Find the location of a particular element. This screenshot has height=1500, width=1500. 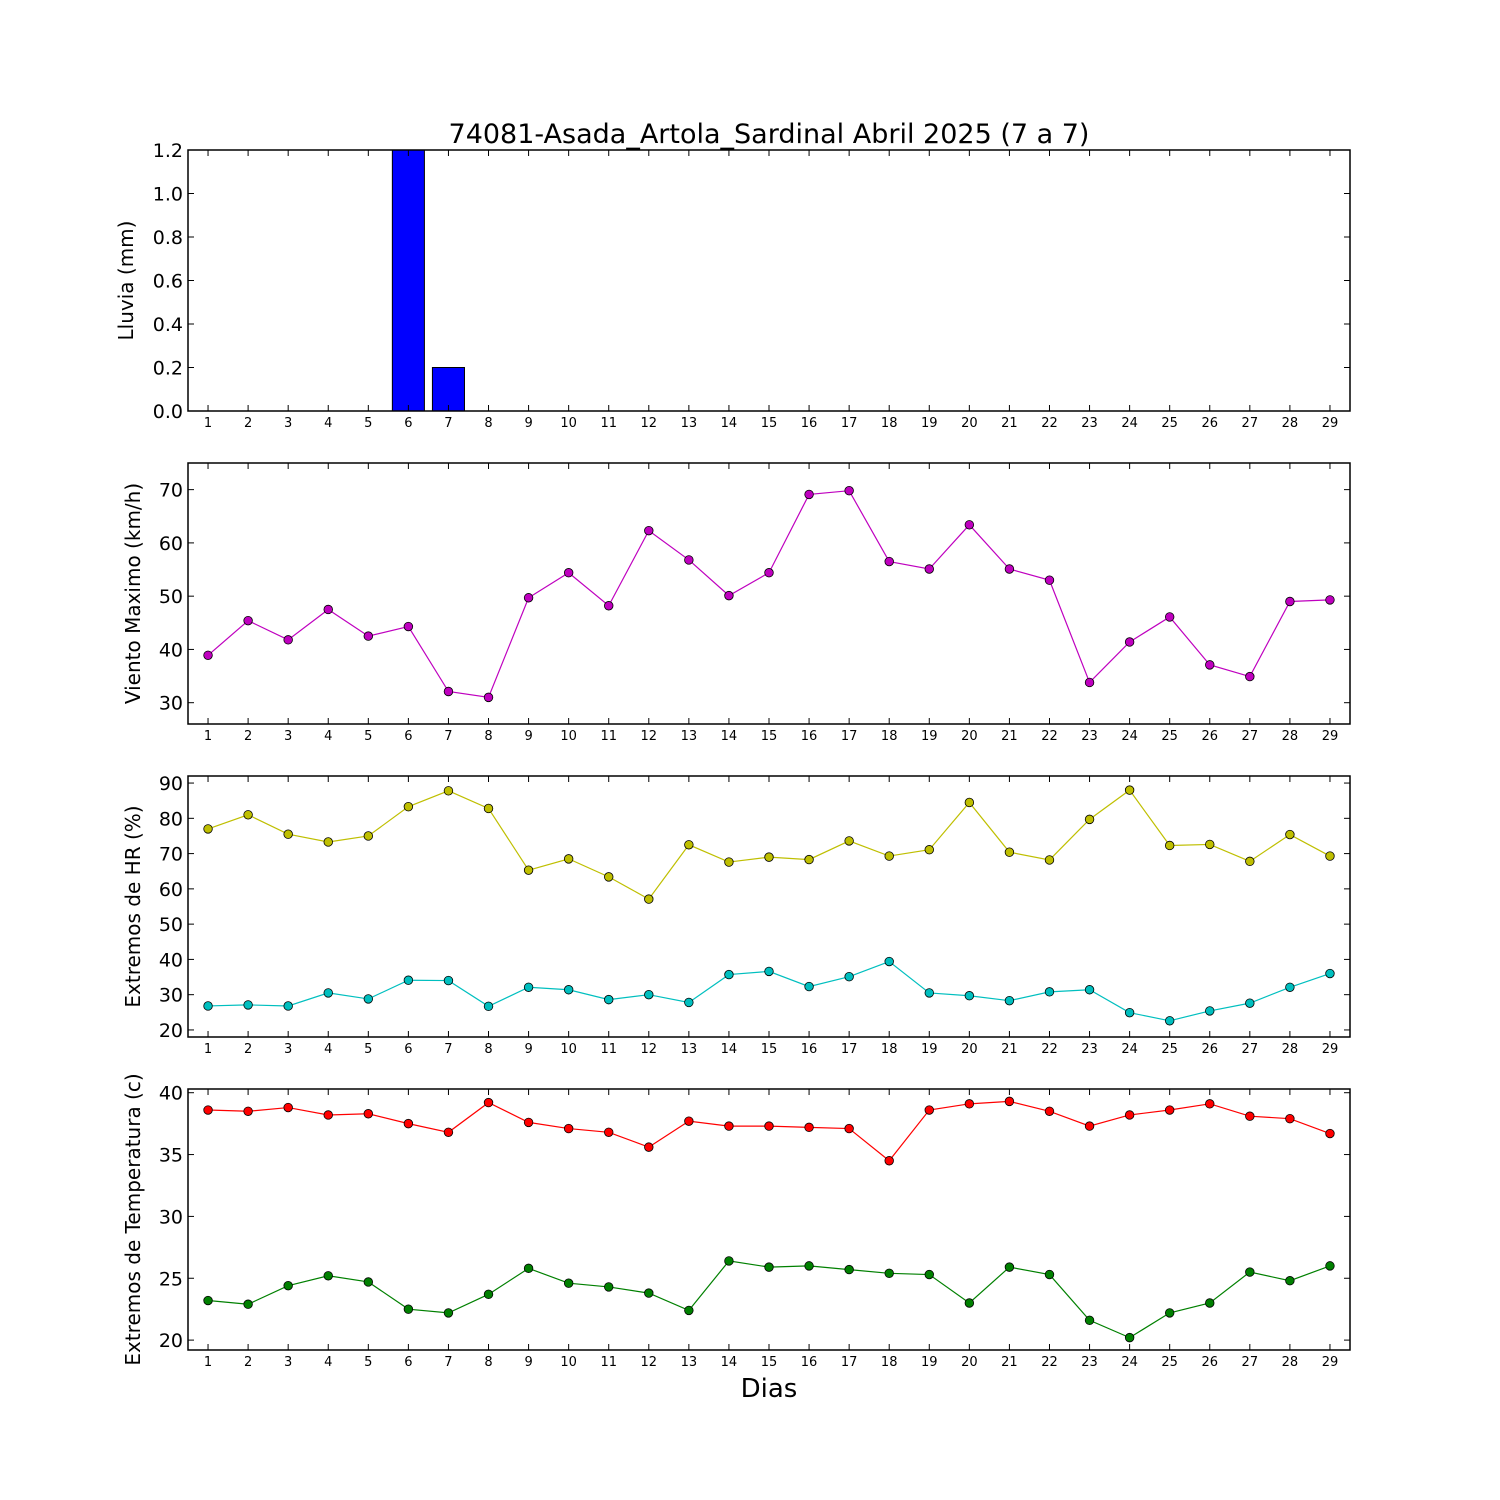

y-tick-label: 35 is located at coordinates (171, 1156).